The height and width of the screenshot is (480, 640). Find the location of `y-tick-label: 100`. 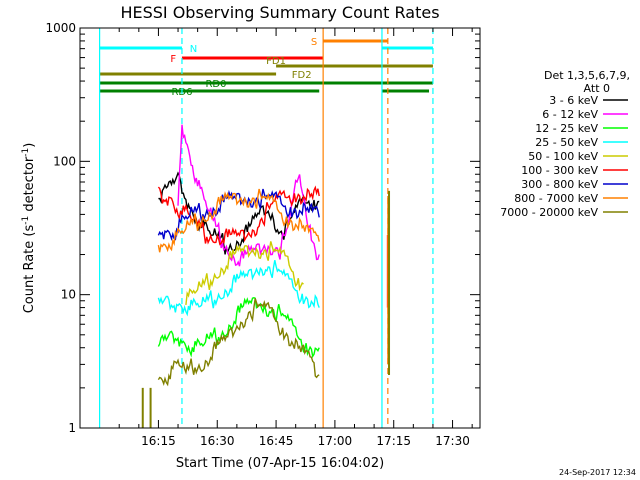

y-tick-label: 100 is located at coordinates (64, 161).